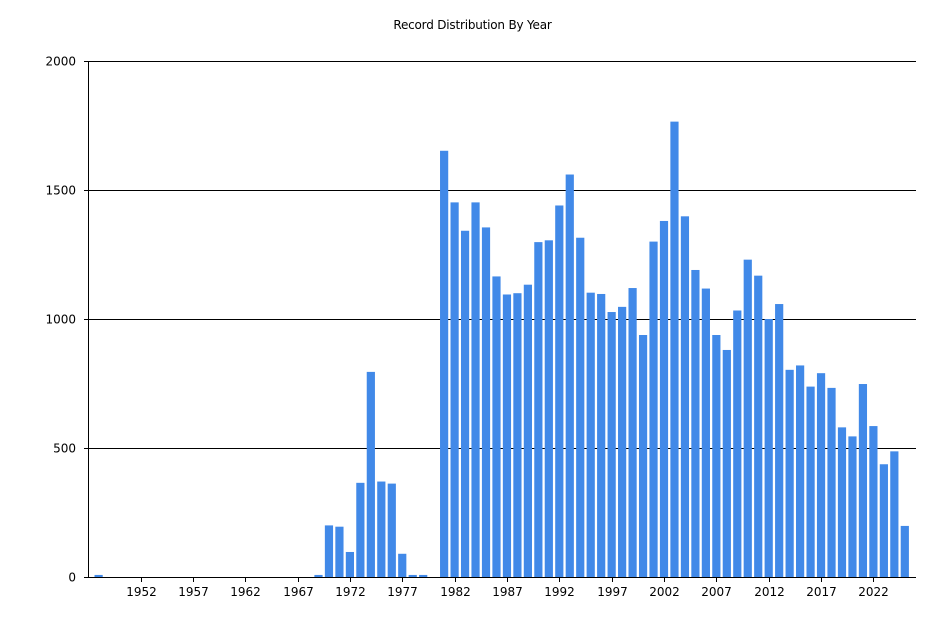 The height and width of the screenshot is (630, 945). What do you see at coordinates (141, 592) in the screenshot?
I see `x-tick-label: 1952` at bounding box center [141, 592].